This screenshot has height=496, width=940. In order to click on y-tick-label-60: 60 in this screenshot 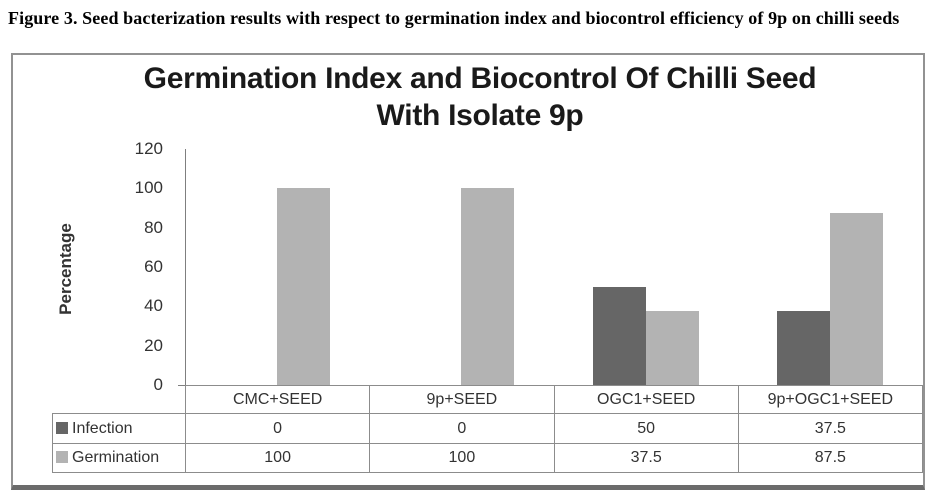, I will do `click(153, 266)`.